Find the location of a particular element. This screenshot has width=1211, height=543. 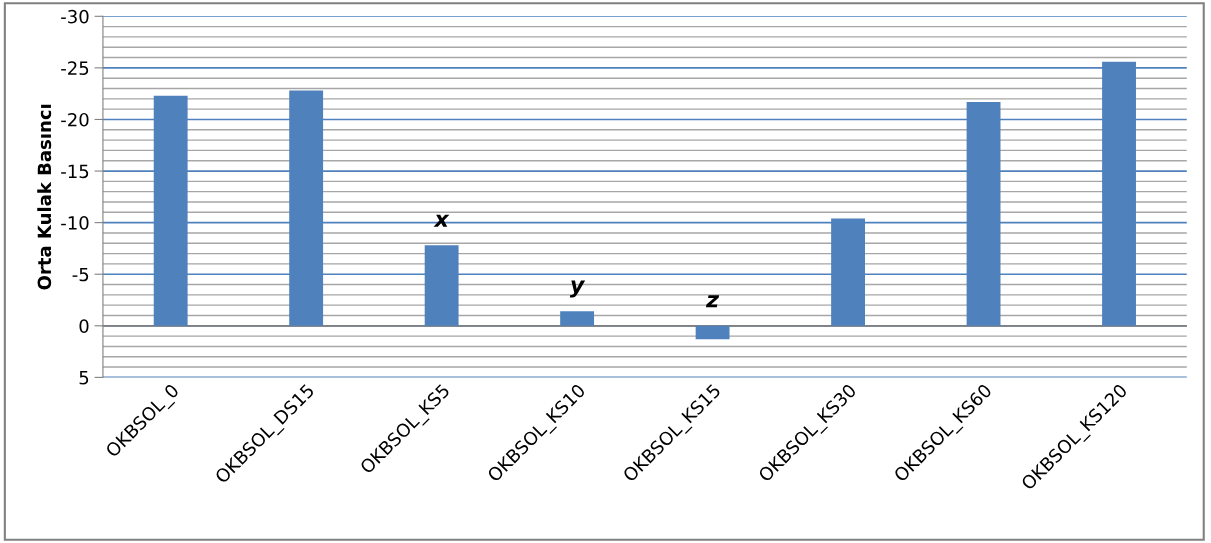

y-tick-label: -30 is located at coordinates (75, 16).